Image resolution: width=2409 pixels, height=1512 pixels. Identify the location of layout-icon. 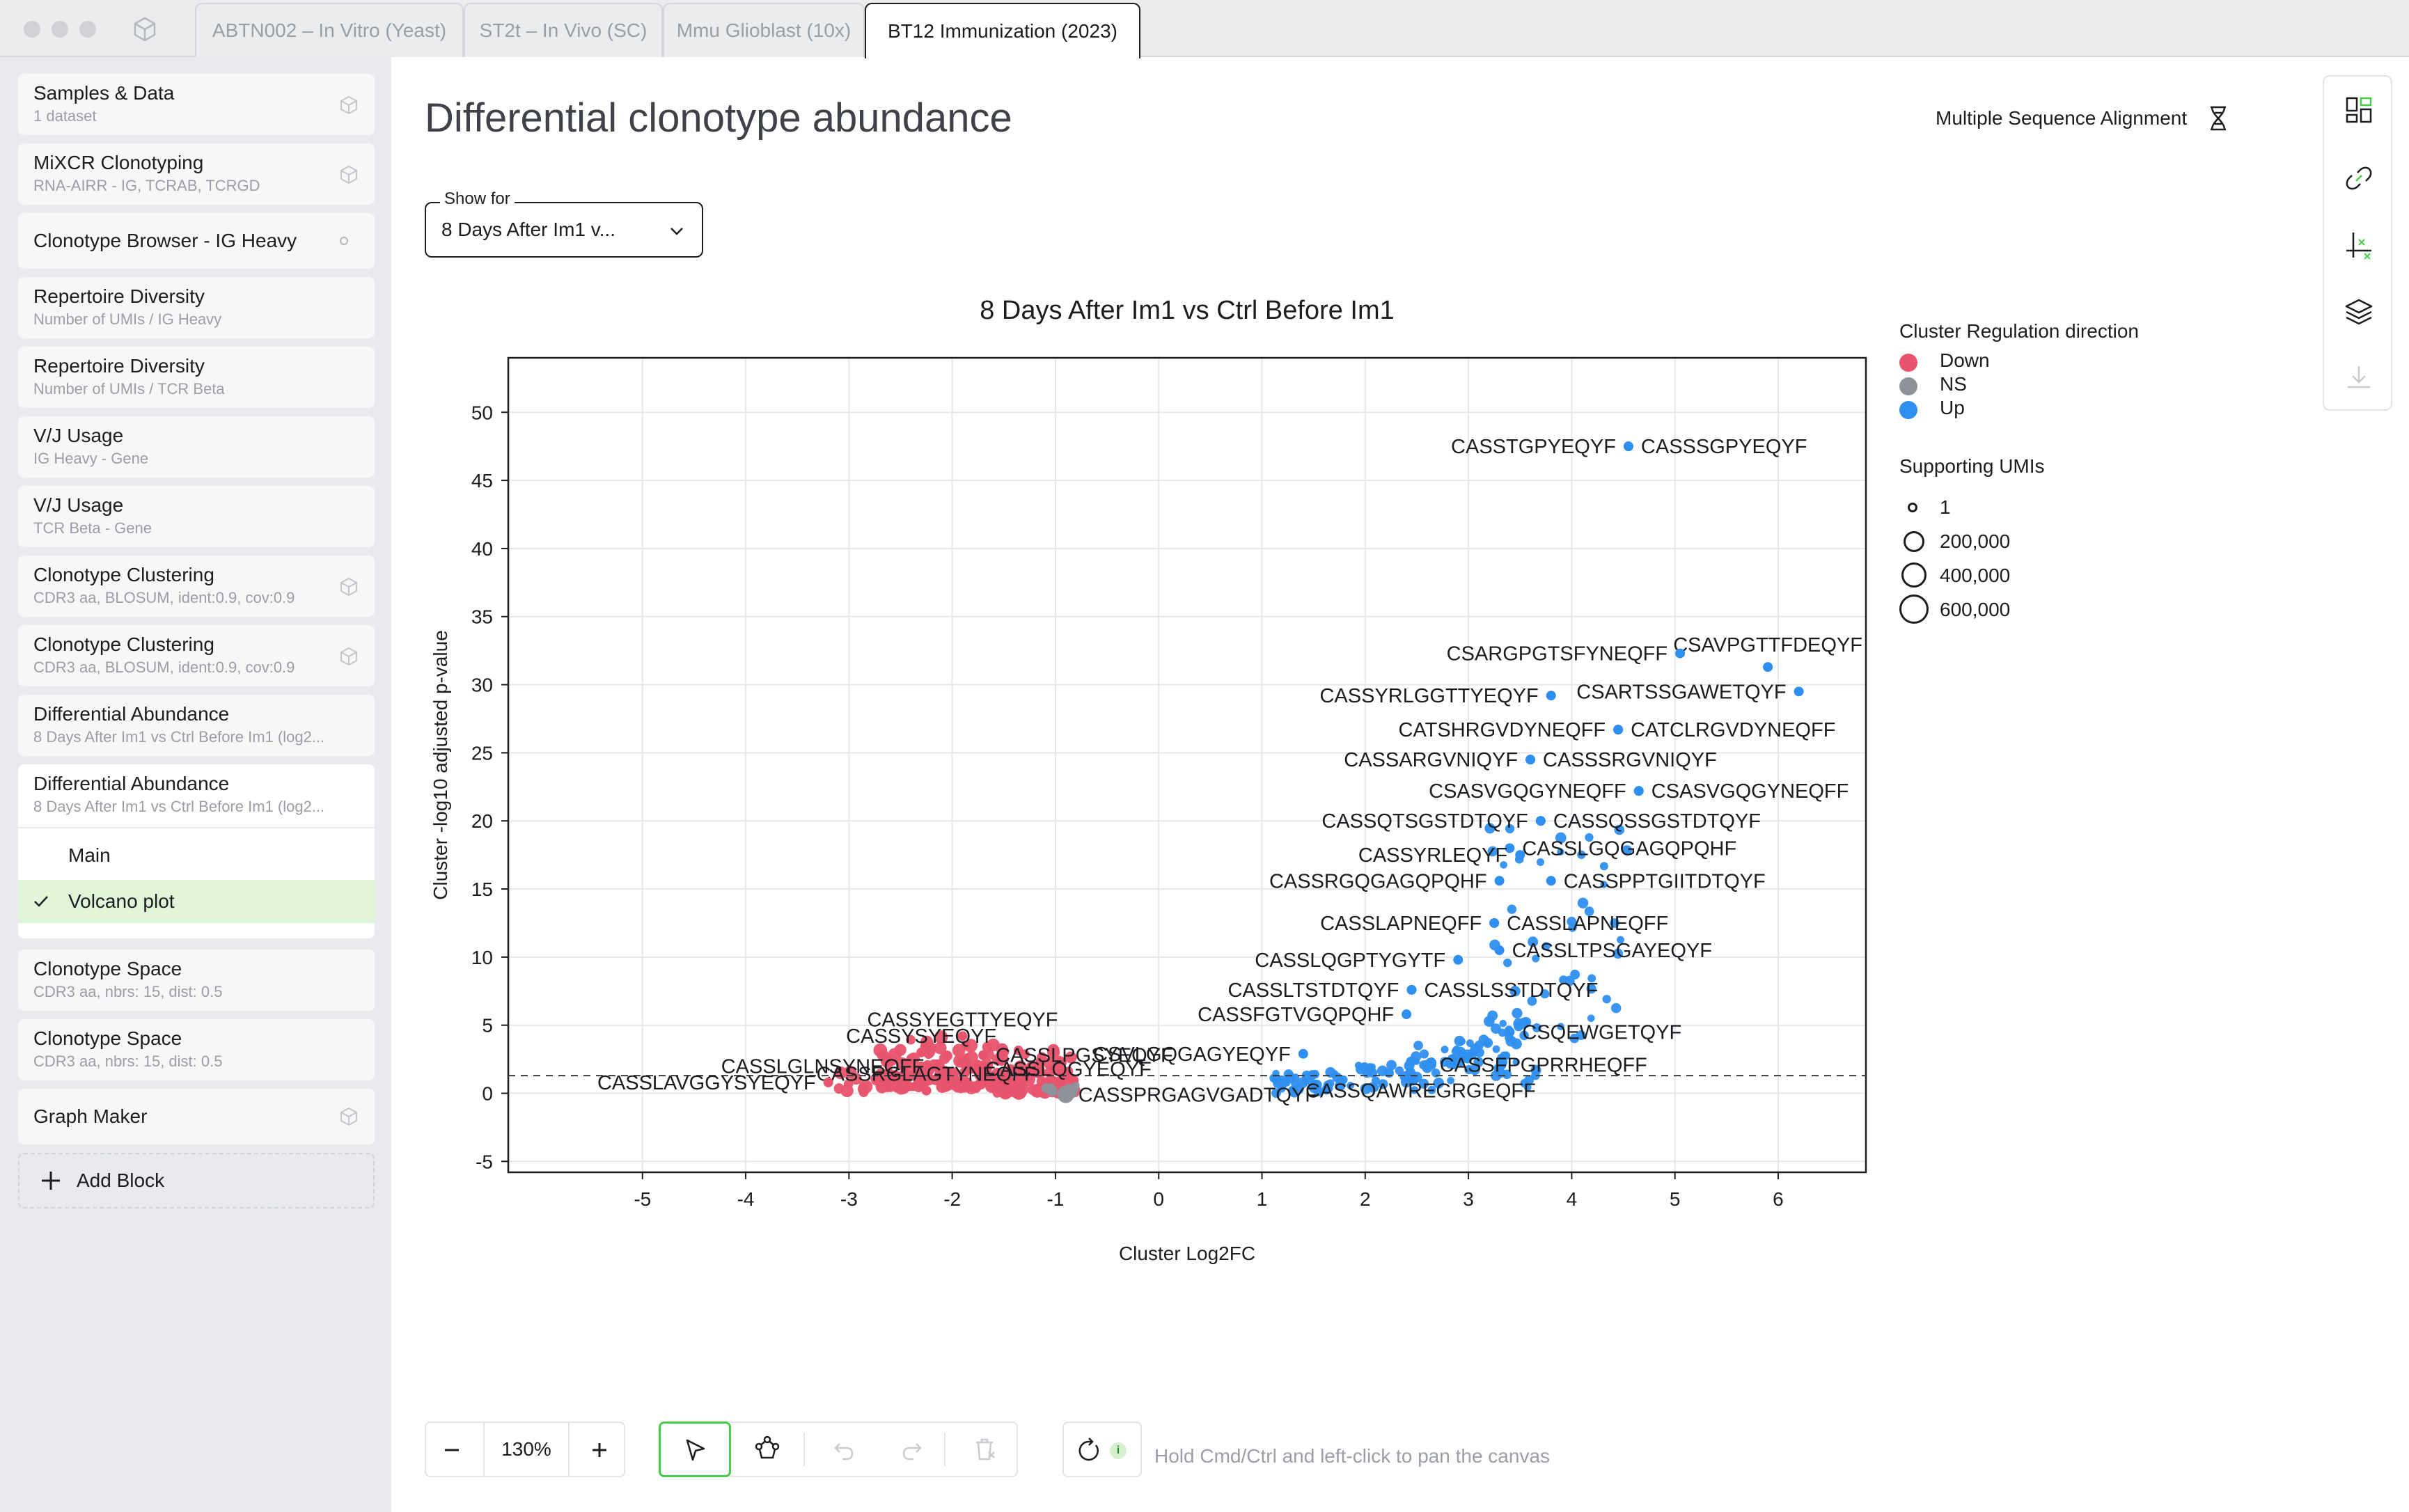
(2359, 110).